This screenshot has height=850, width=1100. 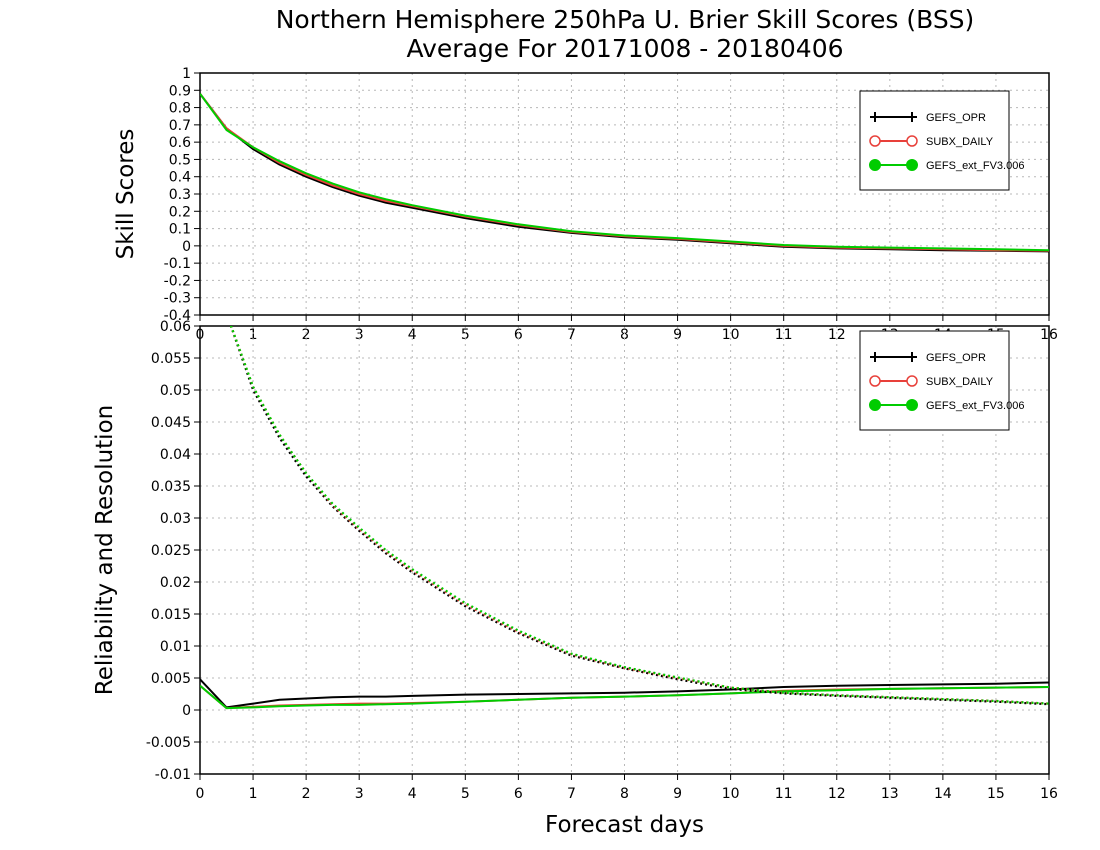 What do you see at coordinates (1049, 794) in the screenshot?
I see `x-tick-label: 16` at bounding box center [1049, 794].